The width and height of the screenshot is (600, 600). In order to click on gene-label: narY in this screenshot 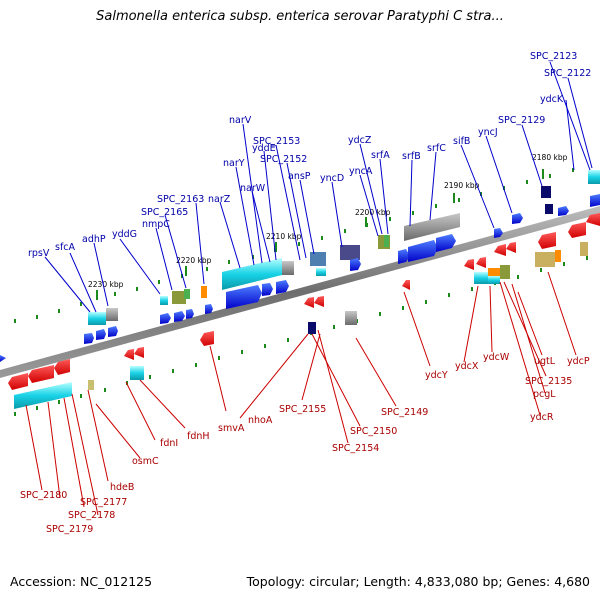, I will do `click(234, 163)`.